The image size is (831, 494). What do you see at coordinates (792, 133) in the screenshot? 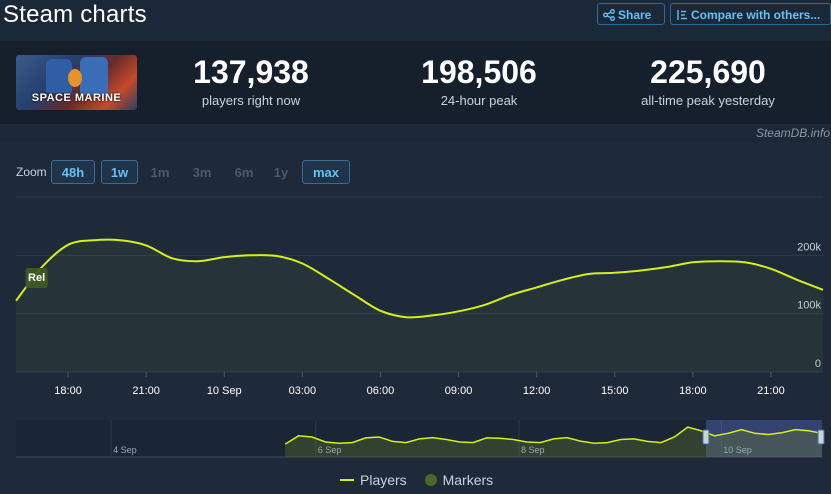
I see `steamdb-credit: SteamDB.info` at bounding box center [792, 133].